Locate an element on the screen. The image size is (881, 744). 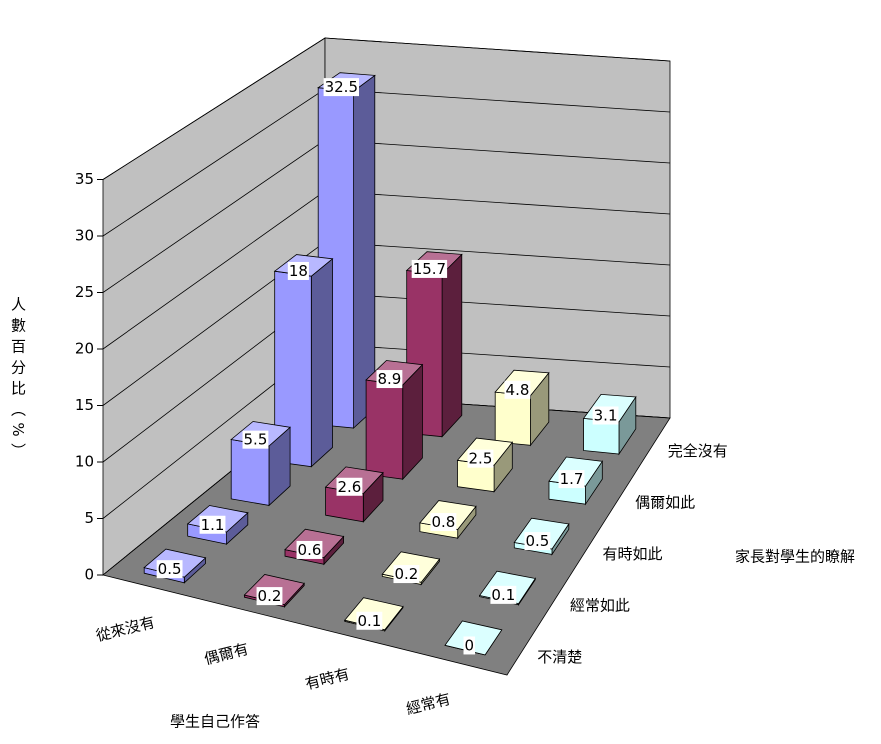
value-label: 4.8 is located at coordinates (518, 390).